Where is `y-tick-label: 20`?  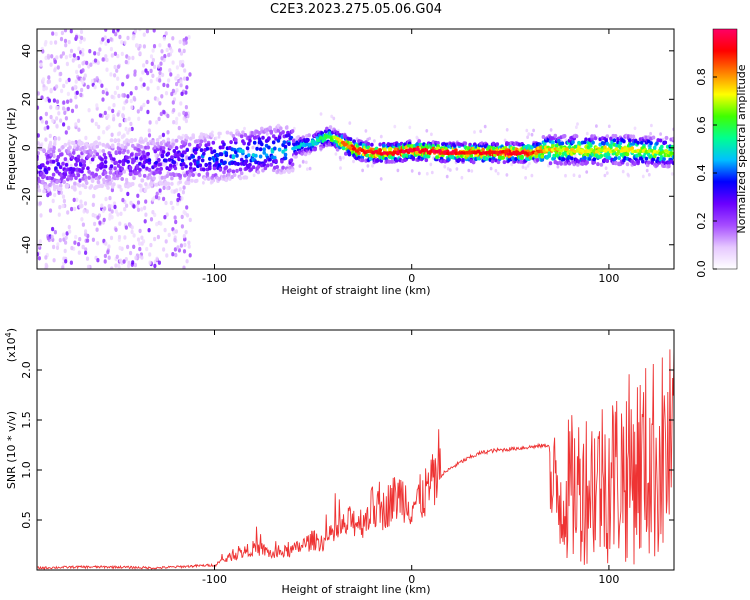 y-tick-label: 20 is located at coordinates (26, 99).